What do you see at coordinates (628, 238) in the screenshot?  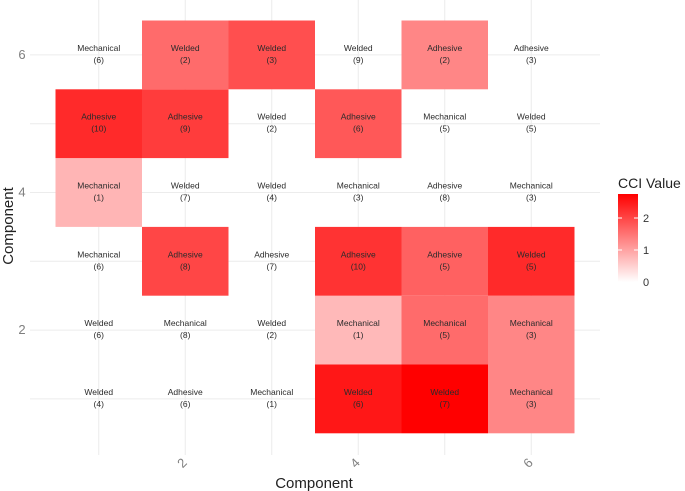 I see `legend-colorbar` at bounding box center [628, 238].